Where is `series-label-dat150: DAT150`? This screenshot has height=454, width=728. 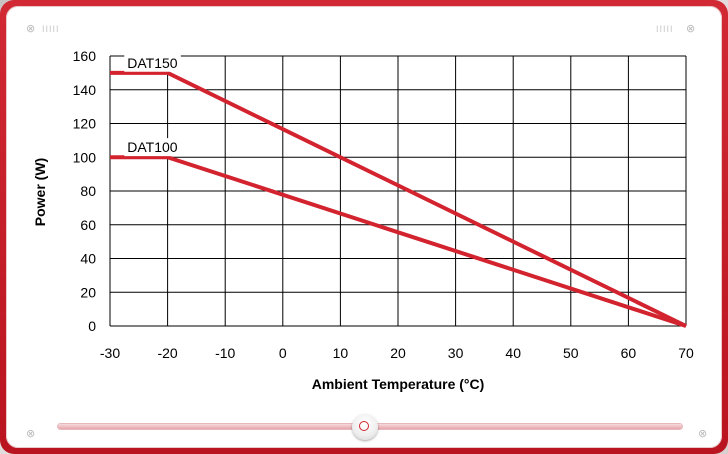
series-label-dat150: DAT150 is located at coordinates (152, 63).